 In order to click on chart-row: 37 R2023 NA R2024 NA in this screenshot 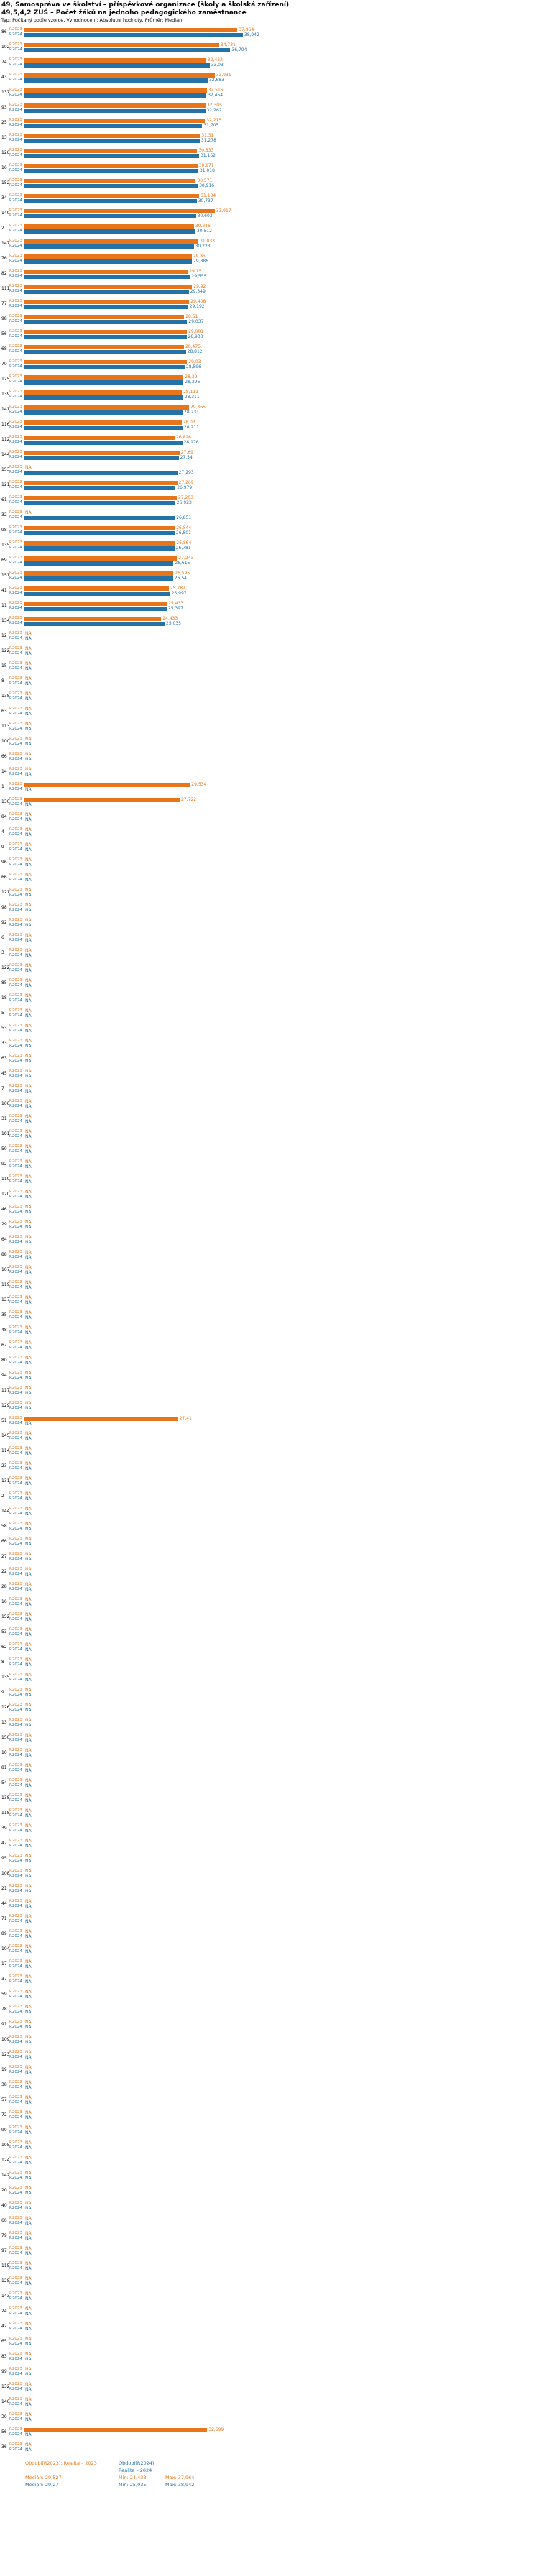, I will do `click(269, 1979)`.